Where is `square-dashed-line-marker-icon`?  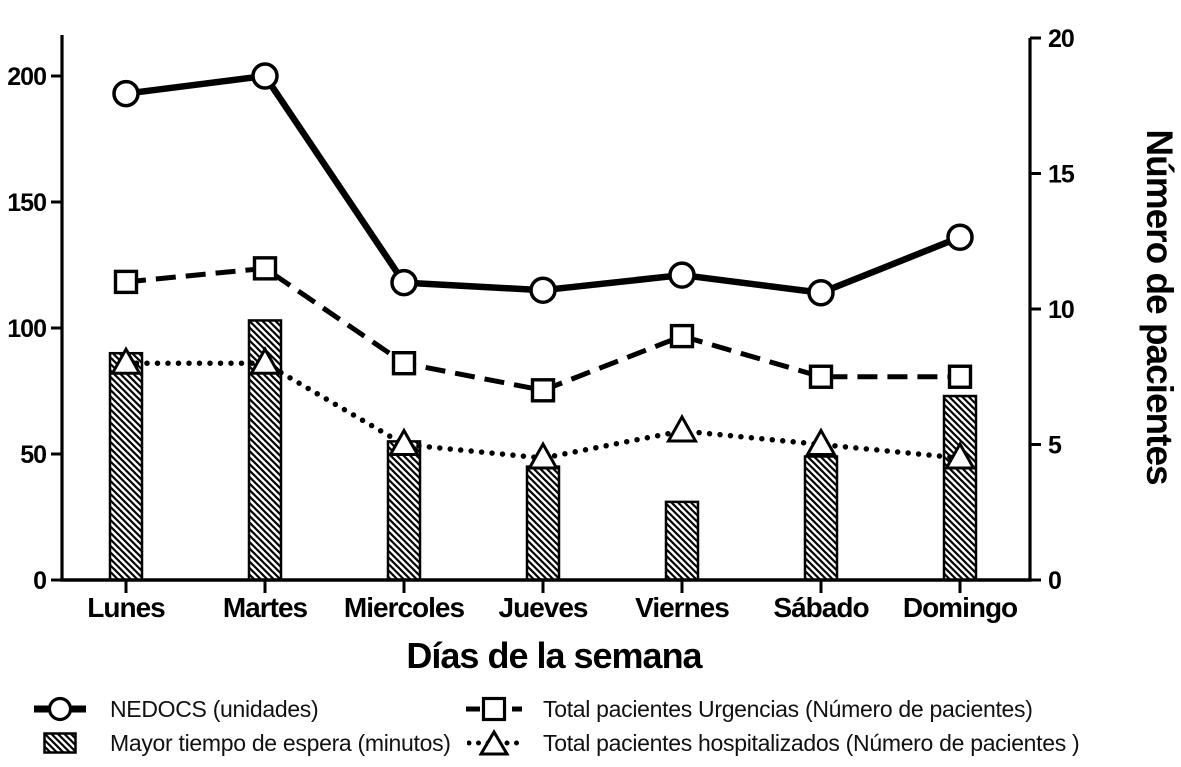 square-dashed-line-marker-icon is located at coordinates (494, 709).